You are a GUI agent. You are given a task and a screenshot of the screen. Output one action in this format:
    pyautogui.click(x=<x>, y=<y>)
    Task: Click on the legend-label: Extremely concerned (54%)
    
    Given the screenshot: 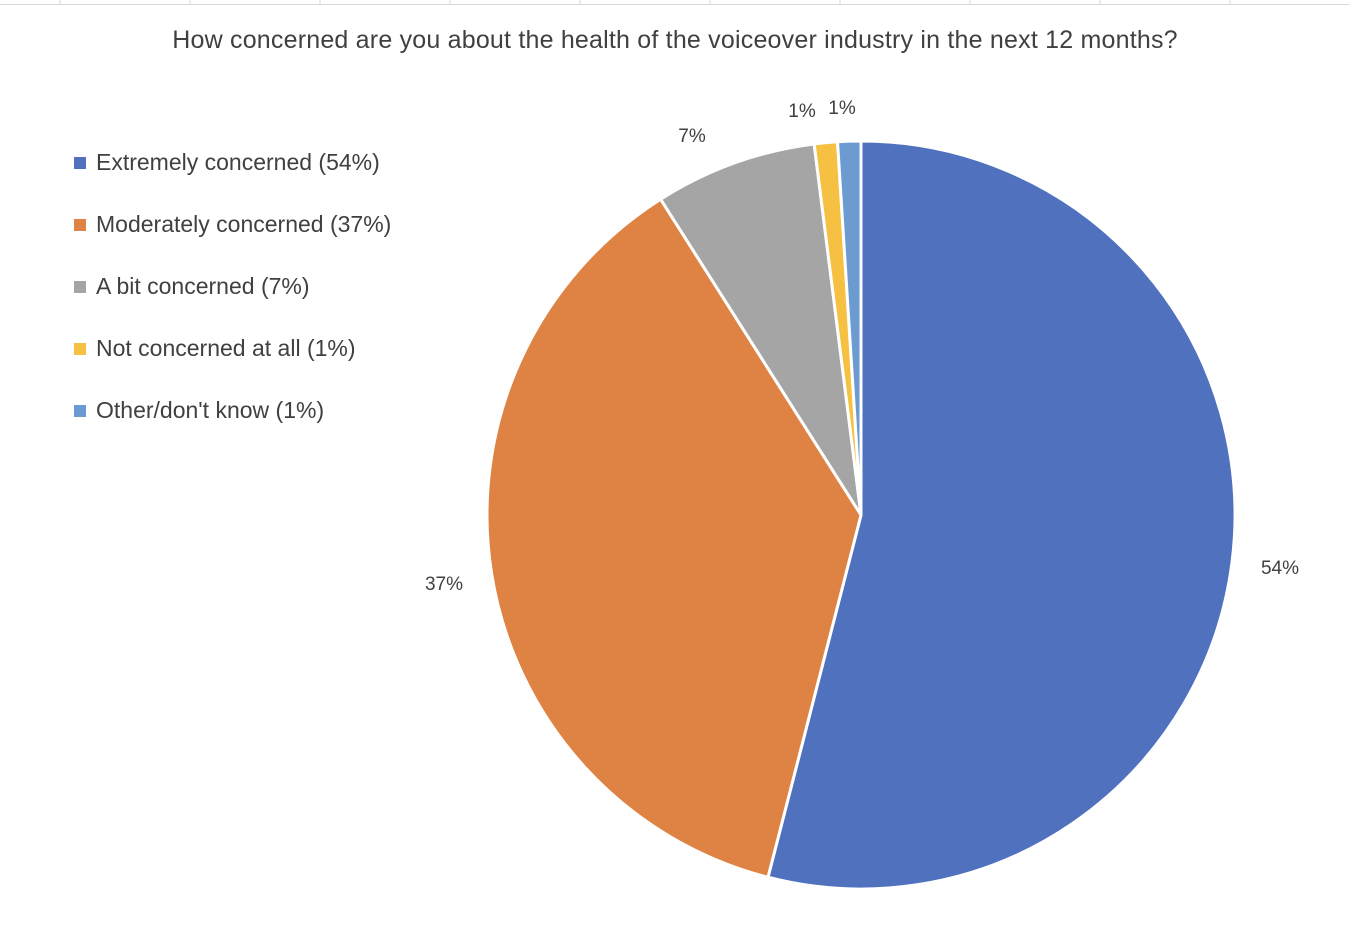 What is the action you would take?
    pyautogui.click(x=238, y=162)
    